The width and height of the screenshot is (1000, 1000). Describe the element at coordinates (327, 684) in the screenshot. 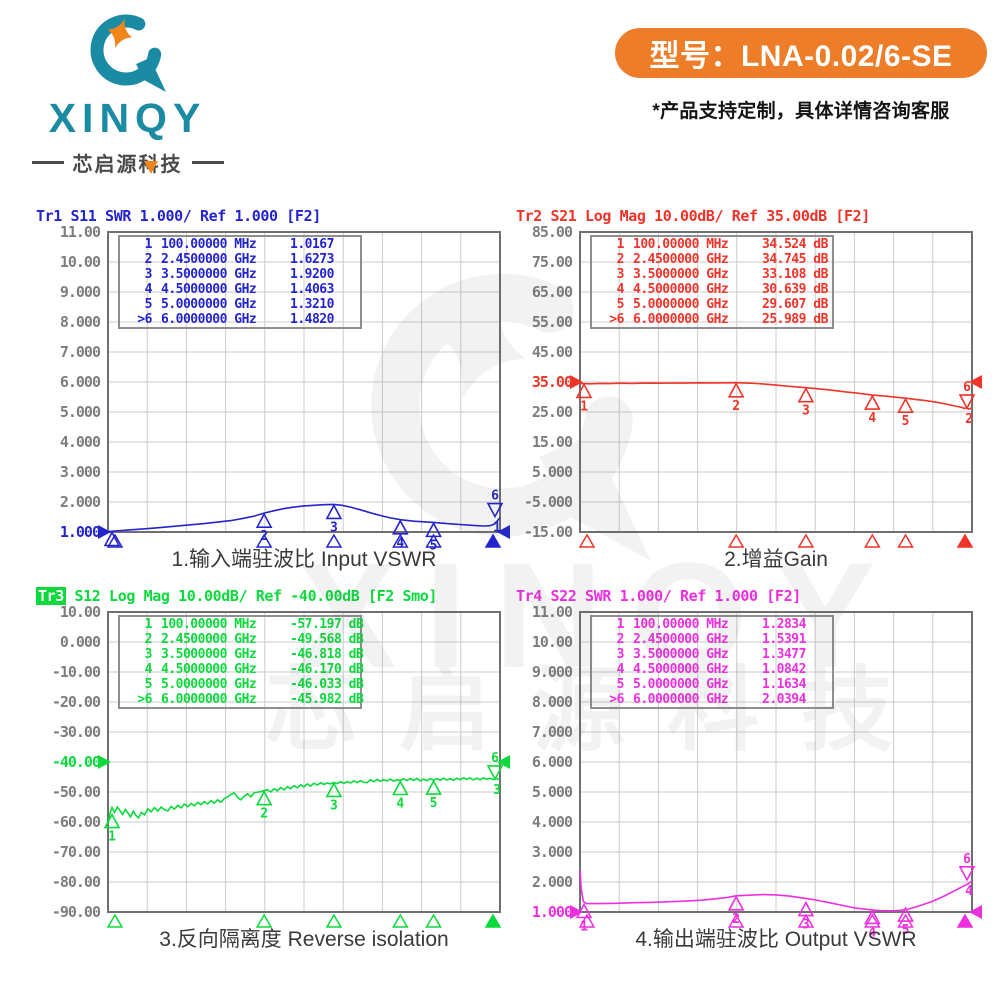

I see `marker-value: -46.033 dB` at that location.